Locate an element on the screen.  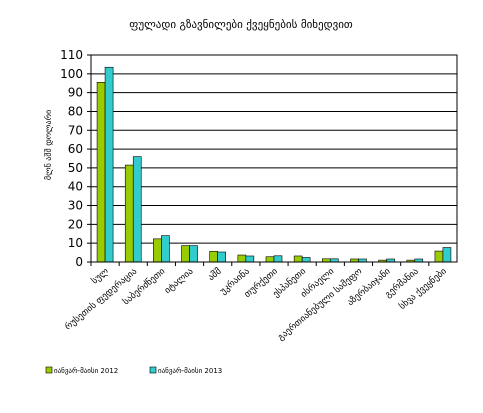
category-label: იტალია is located at coordinates (179, 281).